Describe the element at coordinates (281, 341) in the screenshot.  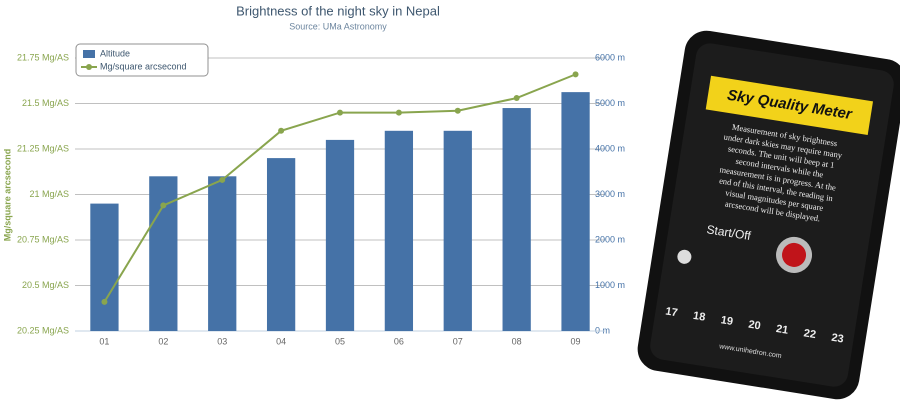
I see `x-tick-label: 04` at that location.